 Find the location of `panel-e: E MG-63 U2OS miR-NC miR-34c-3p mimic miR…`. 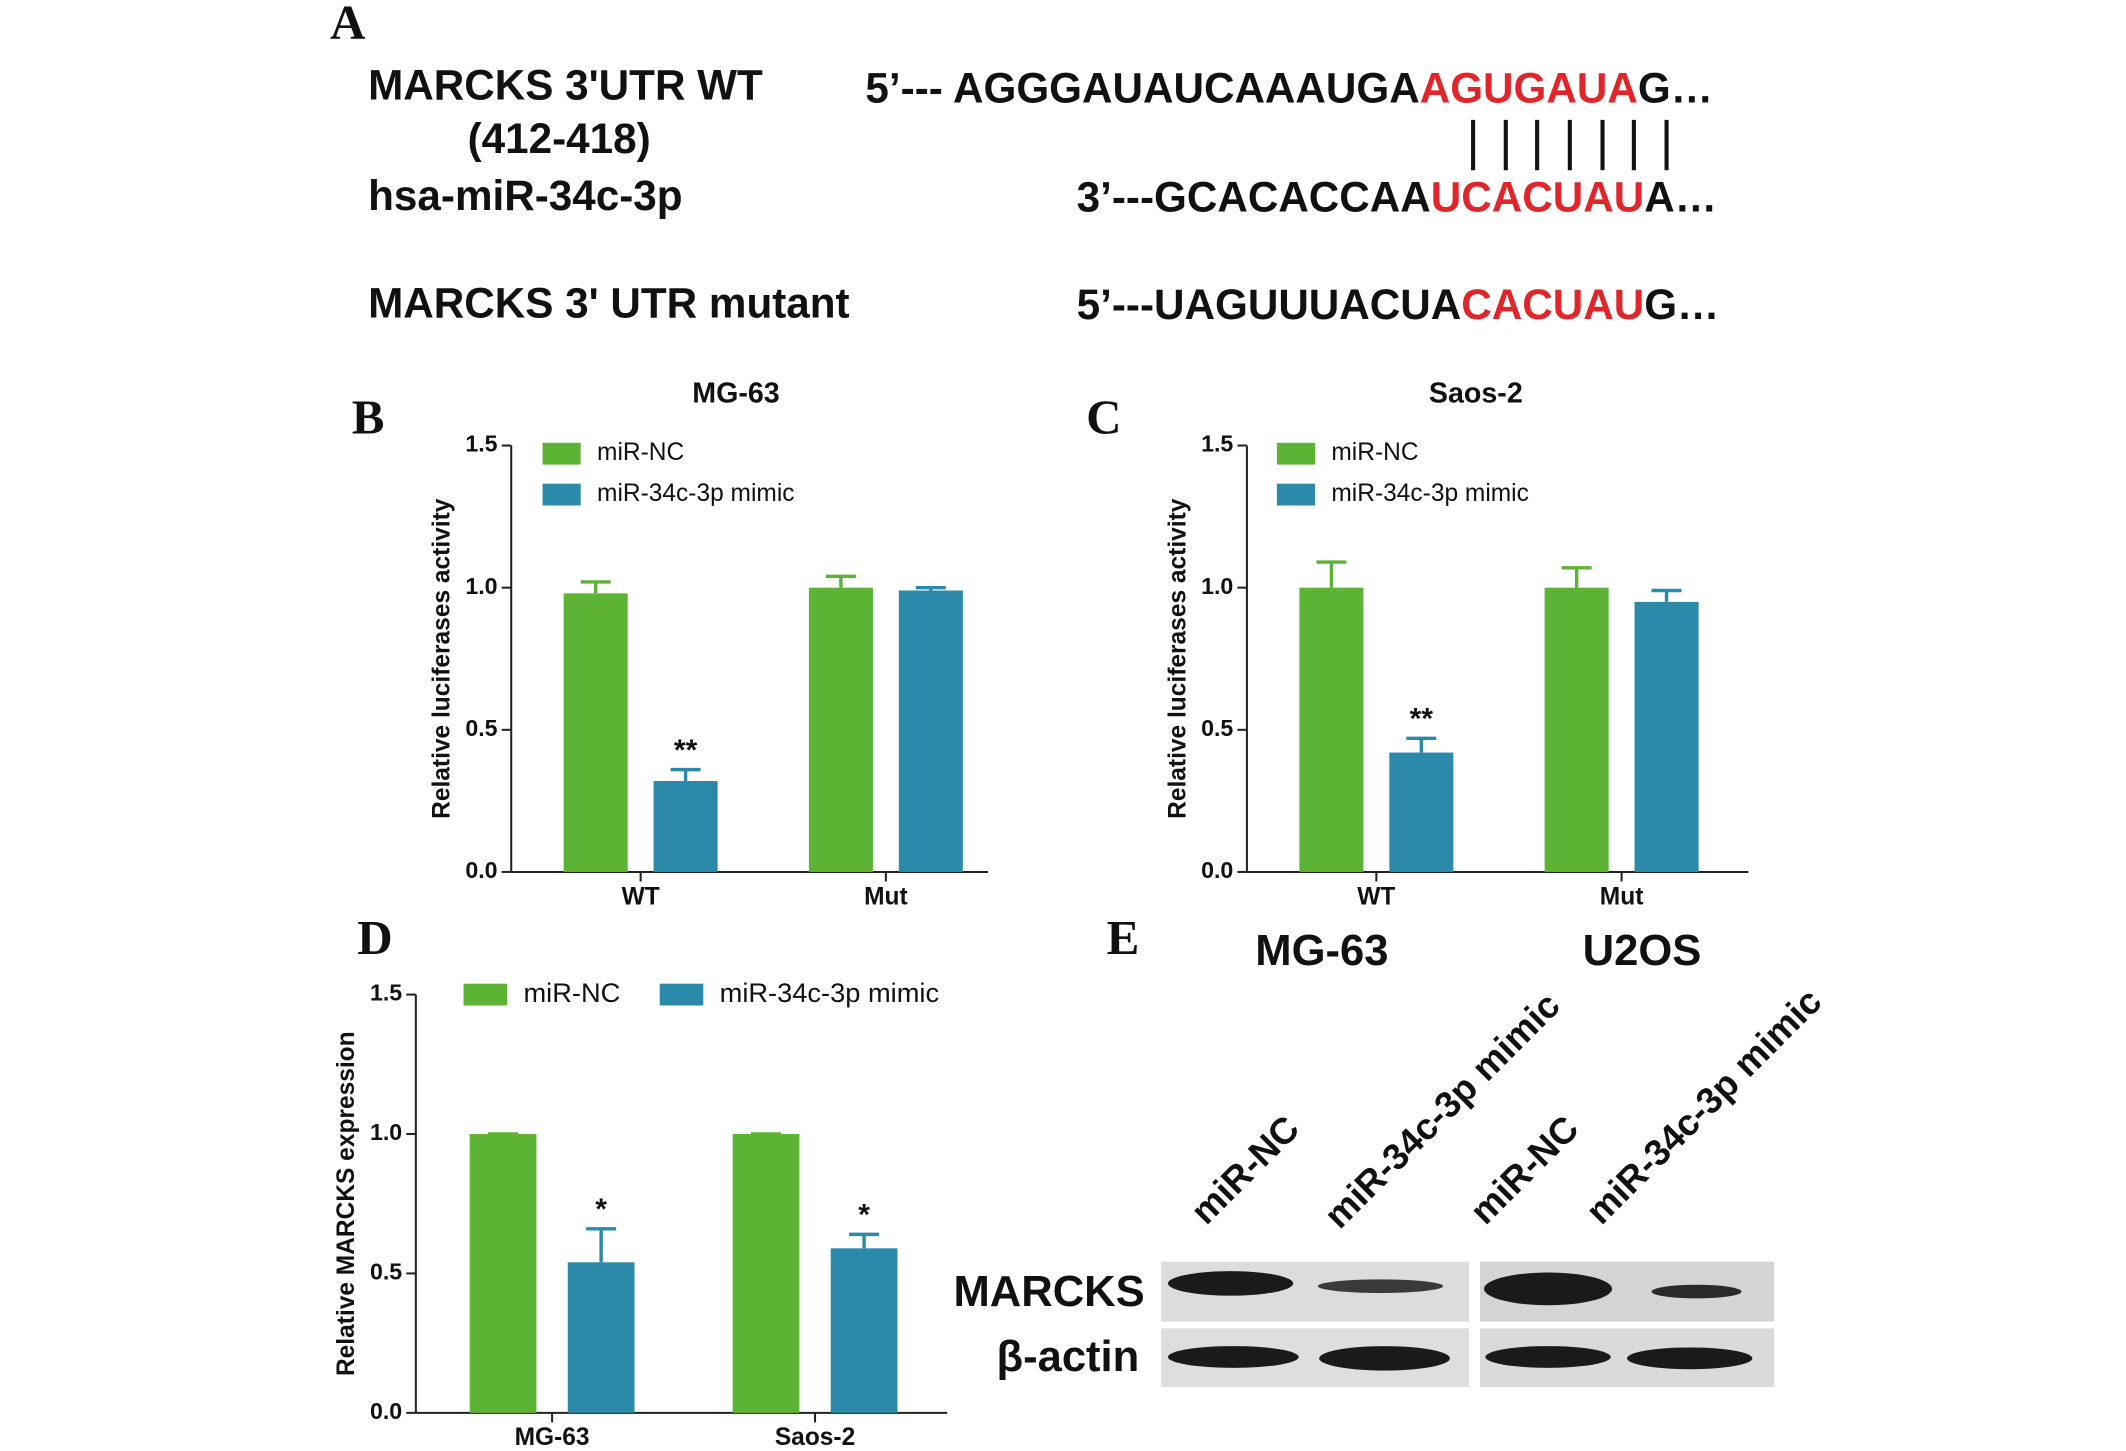

panel-e: E MG-63 U2OS miR-NC miR-34c-3p mimic miR… is located at coordinates (1391, 1148).